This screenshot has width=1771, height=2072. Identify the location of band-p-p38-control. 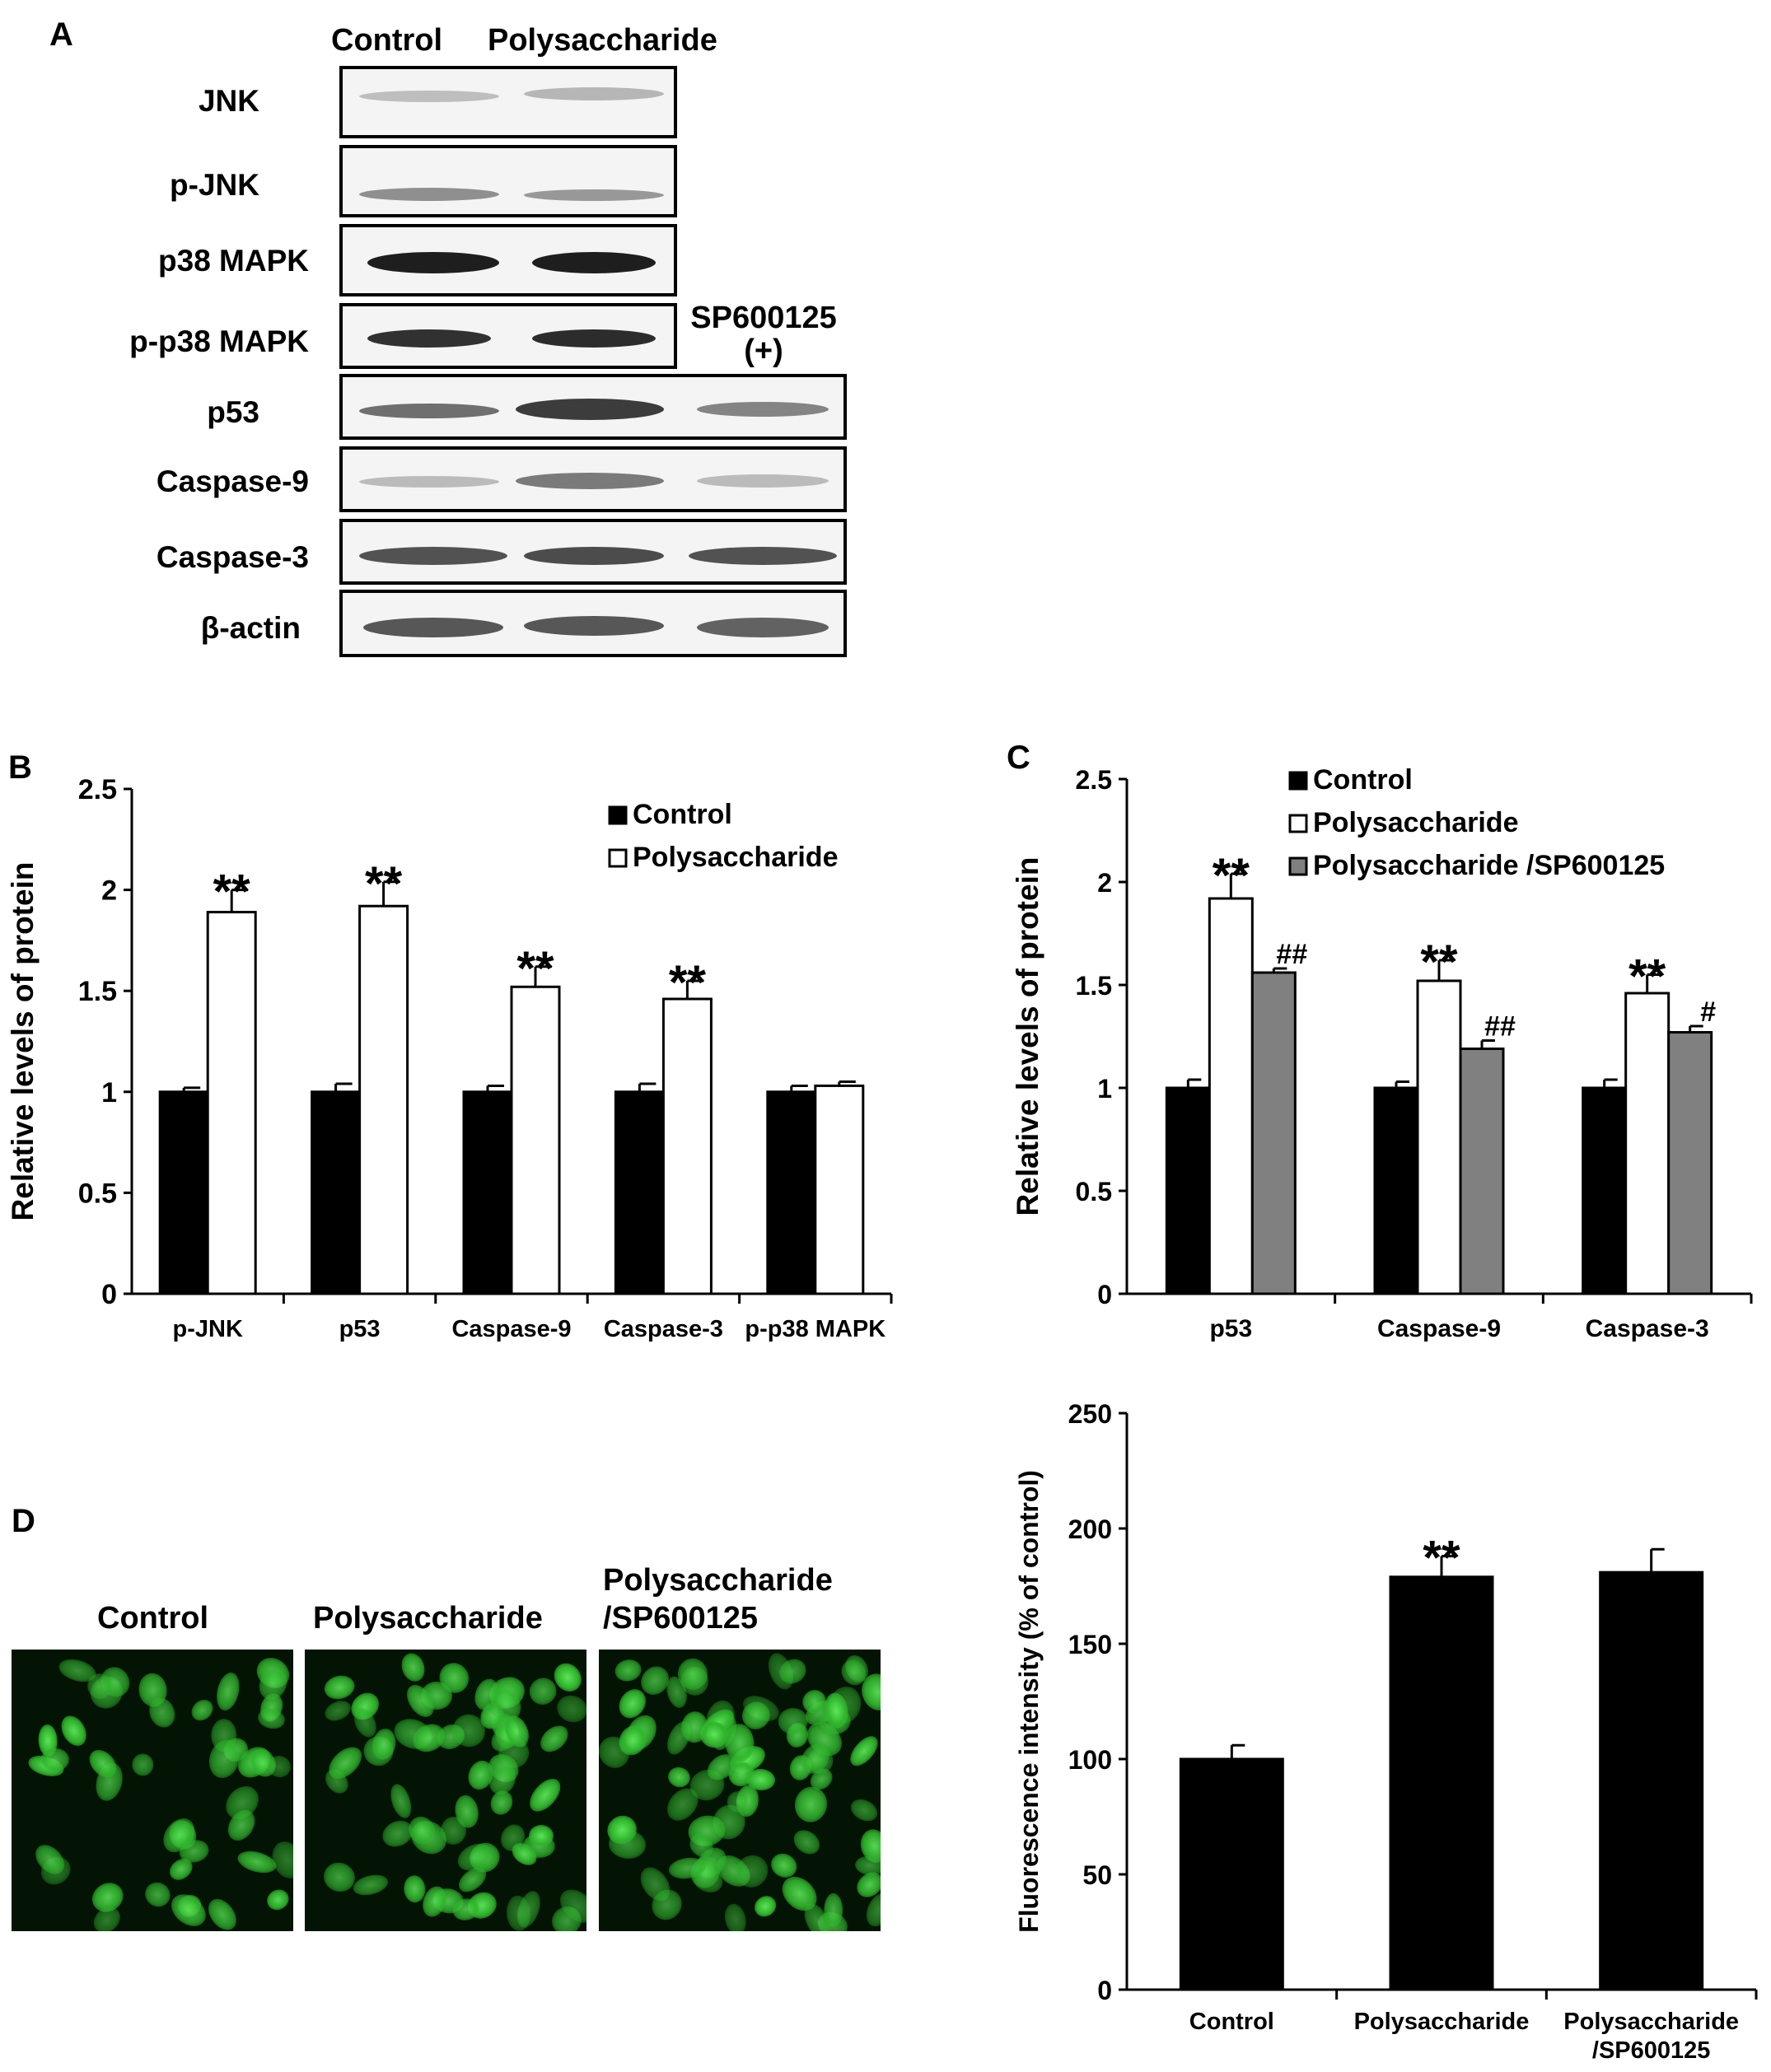
(429, 338).